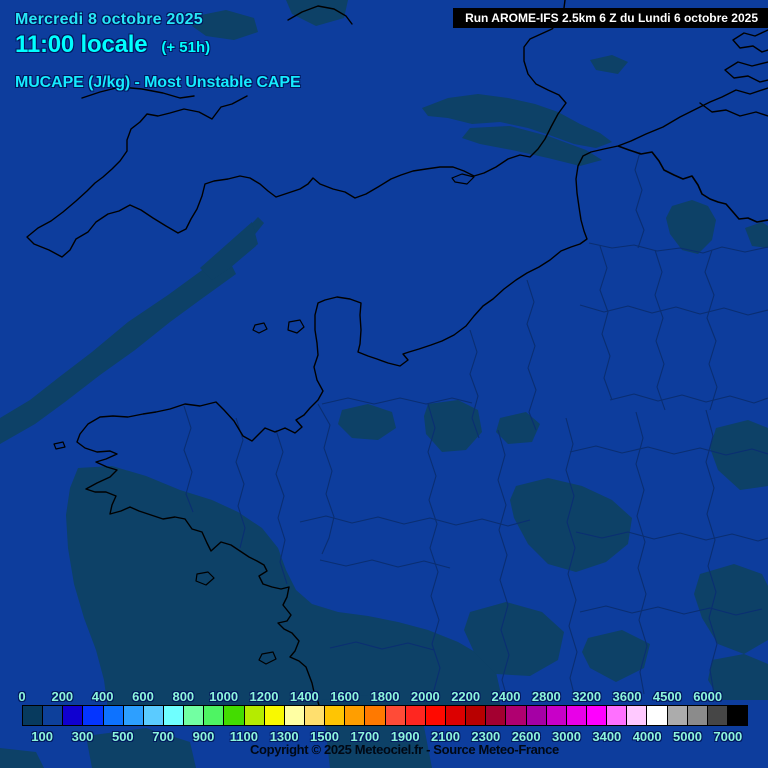 This screenshot has width=768, height=768. What do you see at coordinates (733, 109) in the screenshot?
I see `scheldt-estuary` at bounding box center [733, 109].